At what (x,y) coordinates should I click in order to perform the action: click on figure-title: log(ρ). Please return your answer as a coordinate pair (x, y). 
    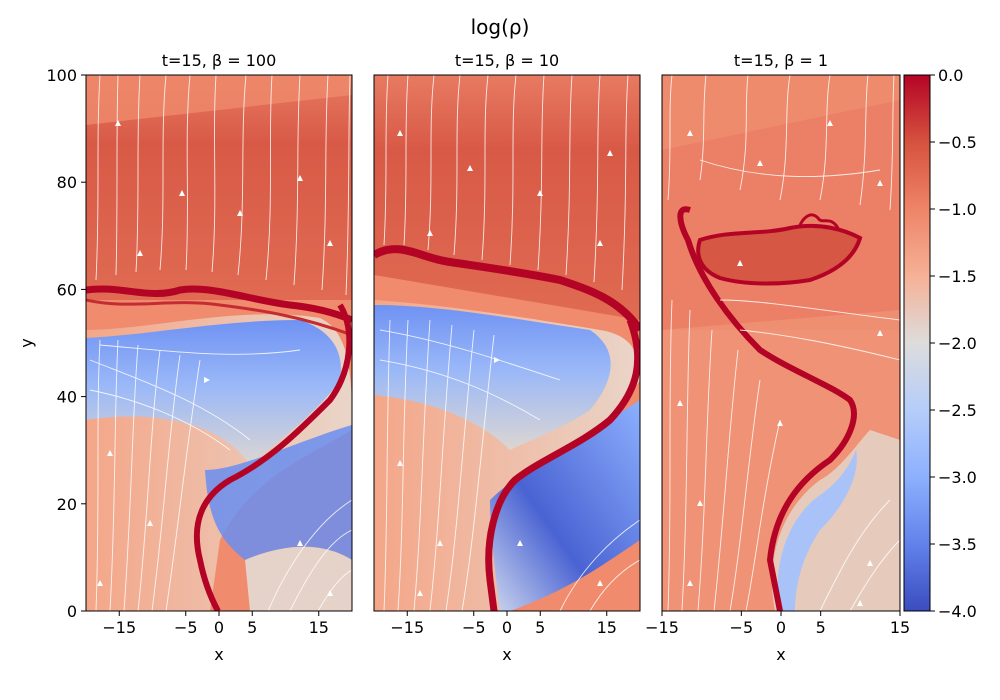
    Looking at the image, I should click on (500, 27).